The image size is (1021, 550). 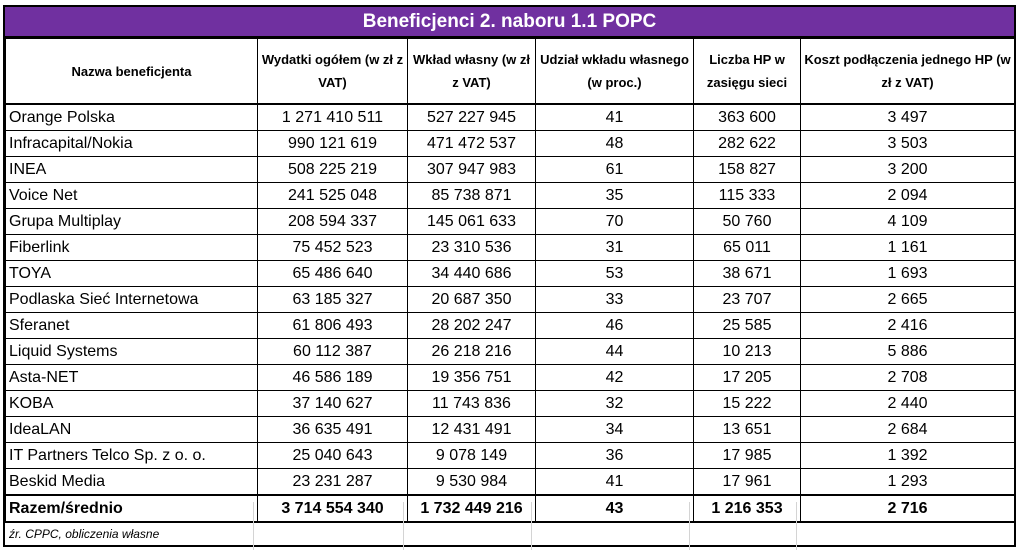 What do you see at coordinates (471, 247) in the screenshot?
I see `cell-own-contribution: 23 310 536` at bounding box center [471, 247].